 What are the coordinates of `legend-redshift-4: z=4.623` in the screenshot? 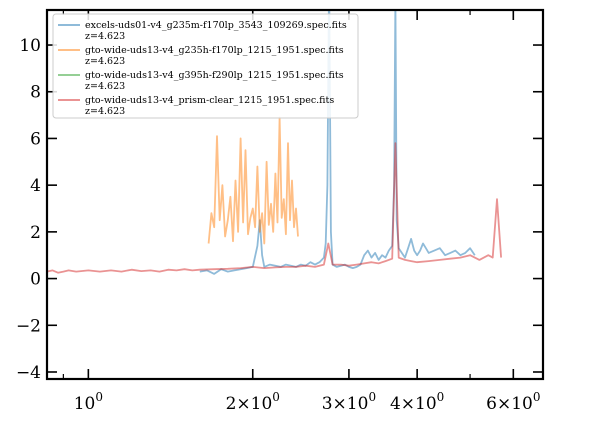 It's located at (105, 111).